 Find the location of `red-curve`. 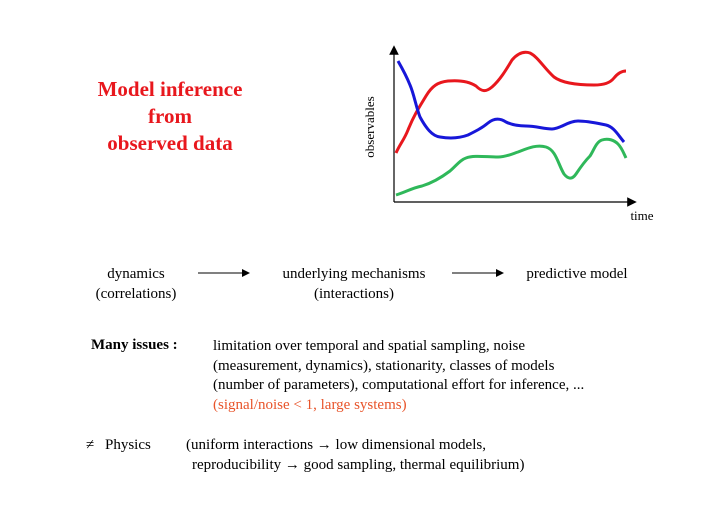

red-curve is located at coordinates (510, 102).